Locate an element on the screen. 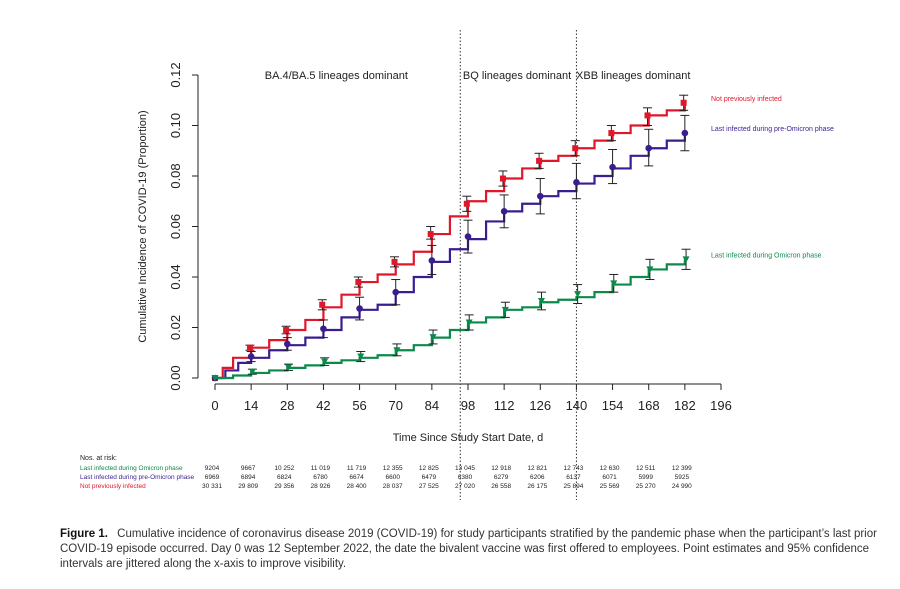 The width and height of the screenshot is (900, 589). y-tick-label: 0.12 is located at coordinates (175, 74).